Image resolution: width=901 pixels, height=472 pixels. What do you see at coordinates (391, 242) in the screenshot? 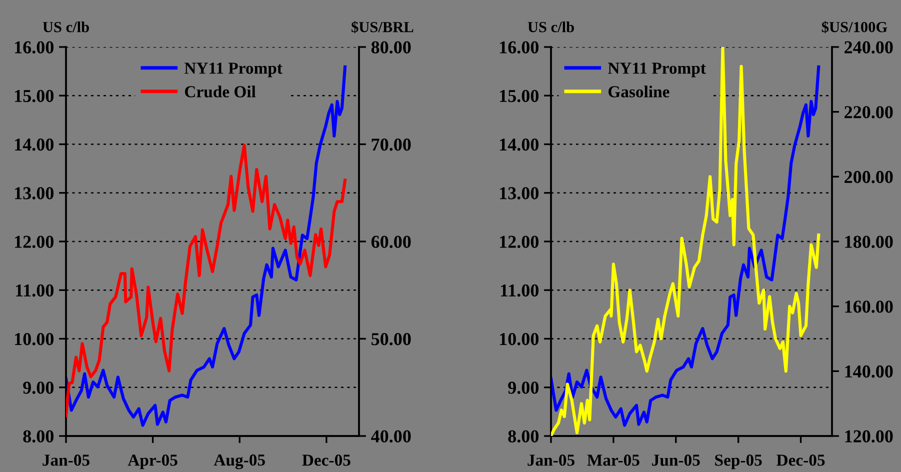
I see `y2-tick-label: 60.00` at bounding box center [391, 242].